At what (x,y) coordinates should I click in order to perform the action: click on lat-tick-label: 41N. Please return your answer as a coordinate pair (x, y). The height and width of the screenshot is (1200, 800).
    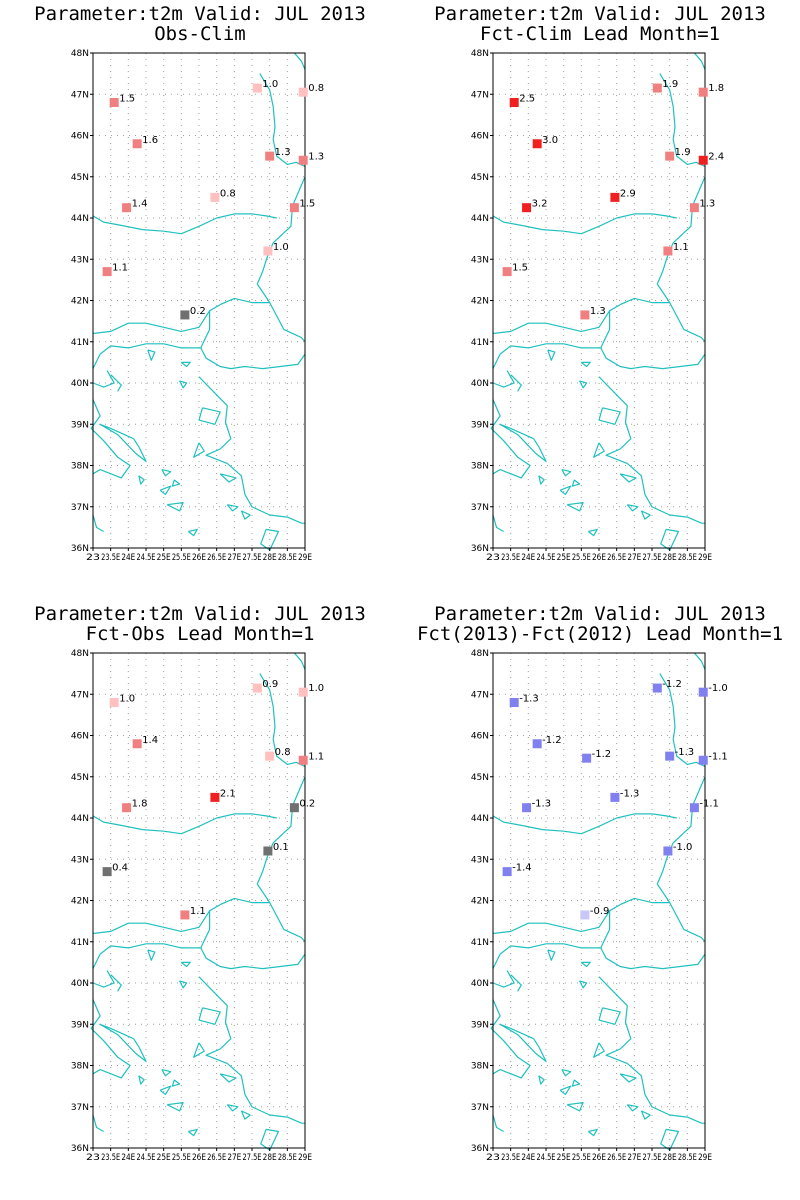
    Looking at the image, I should click on (80, 343).